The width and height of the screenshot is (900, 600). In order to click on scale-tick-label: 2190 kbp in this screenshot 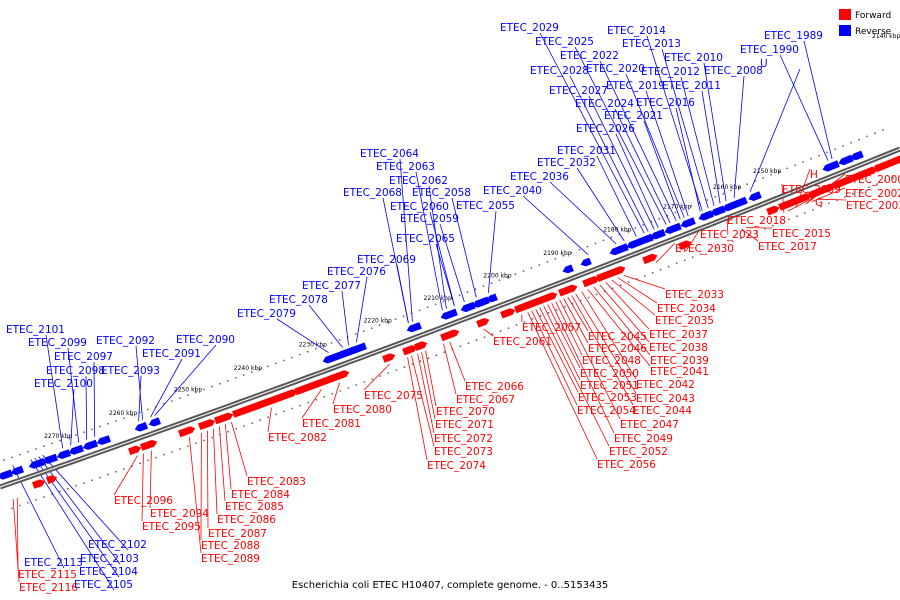, I will do `click(557, 253)`.